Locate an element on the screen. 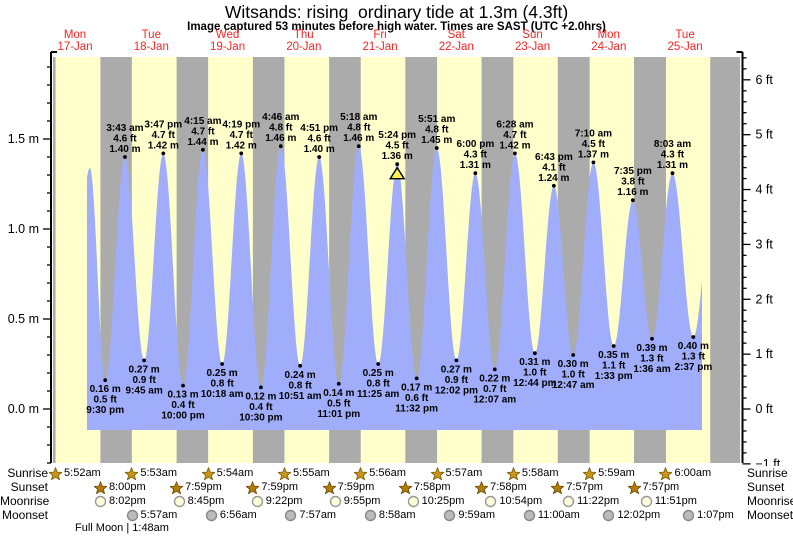  sunset-entry: 7:58pm is located at coordinates (501, 487).